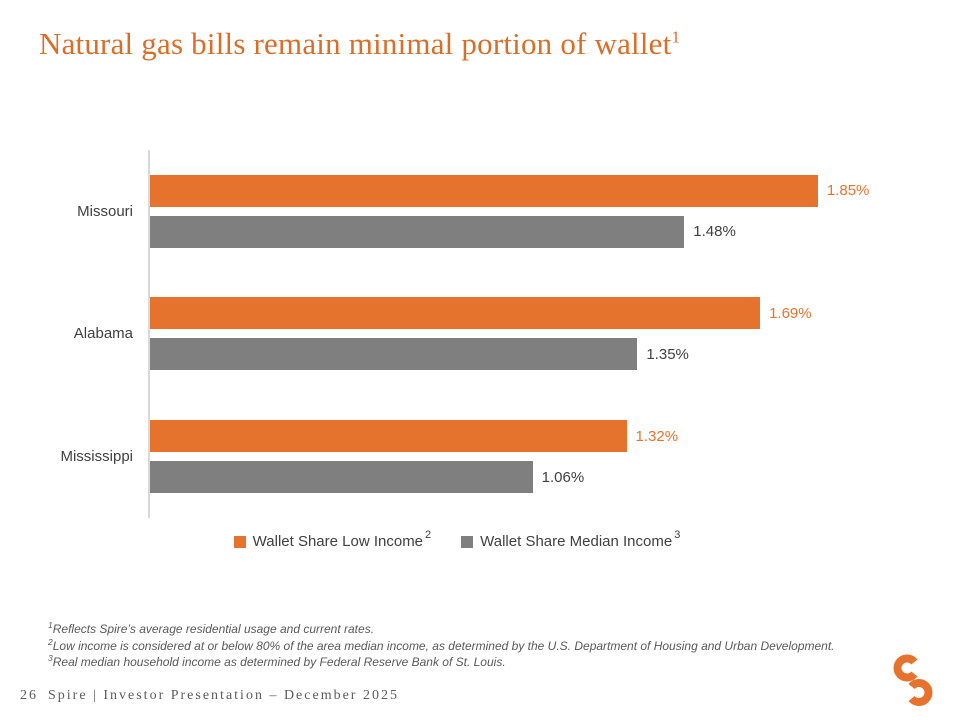 This screenshot has width=960, height=720. I want to click on bar-row-missouri-low: 1.85%, so click(511, 190).